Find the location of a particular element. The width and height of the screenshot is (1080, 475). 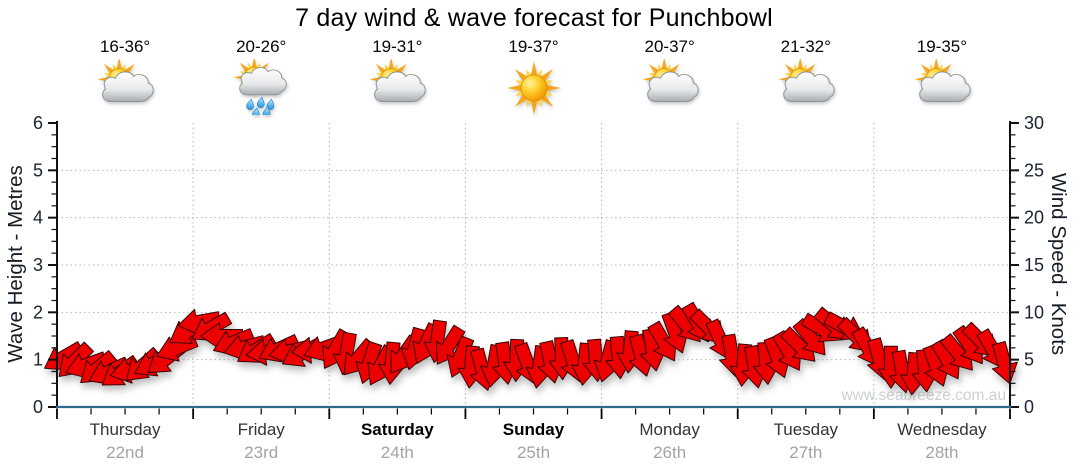

day-date-label: 26th is located at coordinates (670, 452).